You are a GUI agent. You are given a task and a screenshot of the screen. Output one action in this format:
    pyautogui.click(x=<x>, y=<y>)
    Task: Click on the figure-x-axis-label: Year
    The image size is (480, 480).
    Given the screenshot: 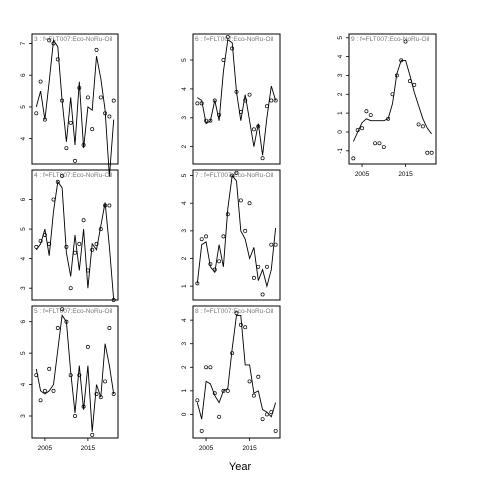 What is the action you would take?
    pyautogui.click(x=240, y=467)
    